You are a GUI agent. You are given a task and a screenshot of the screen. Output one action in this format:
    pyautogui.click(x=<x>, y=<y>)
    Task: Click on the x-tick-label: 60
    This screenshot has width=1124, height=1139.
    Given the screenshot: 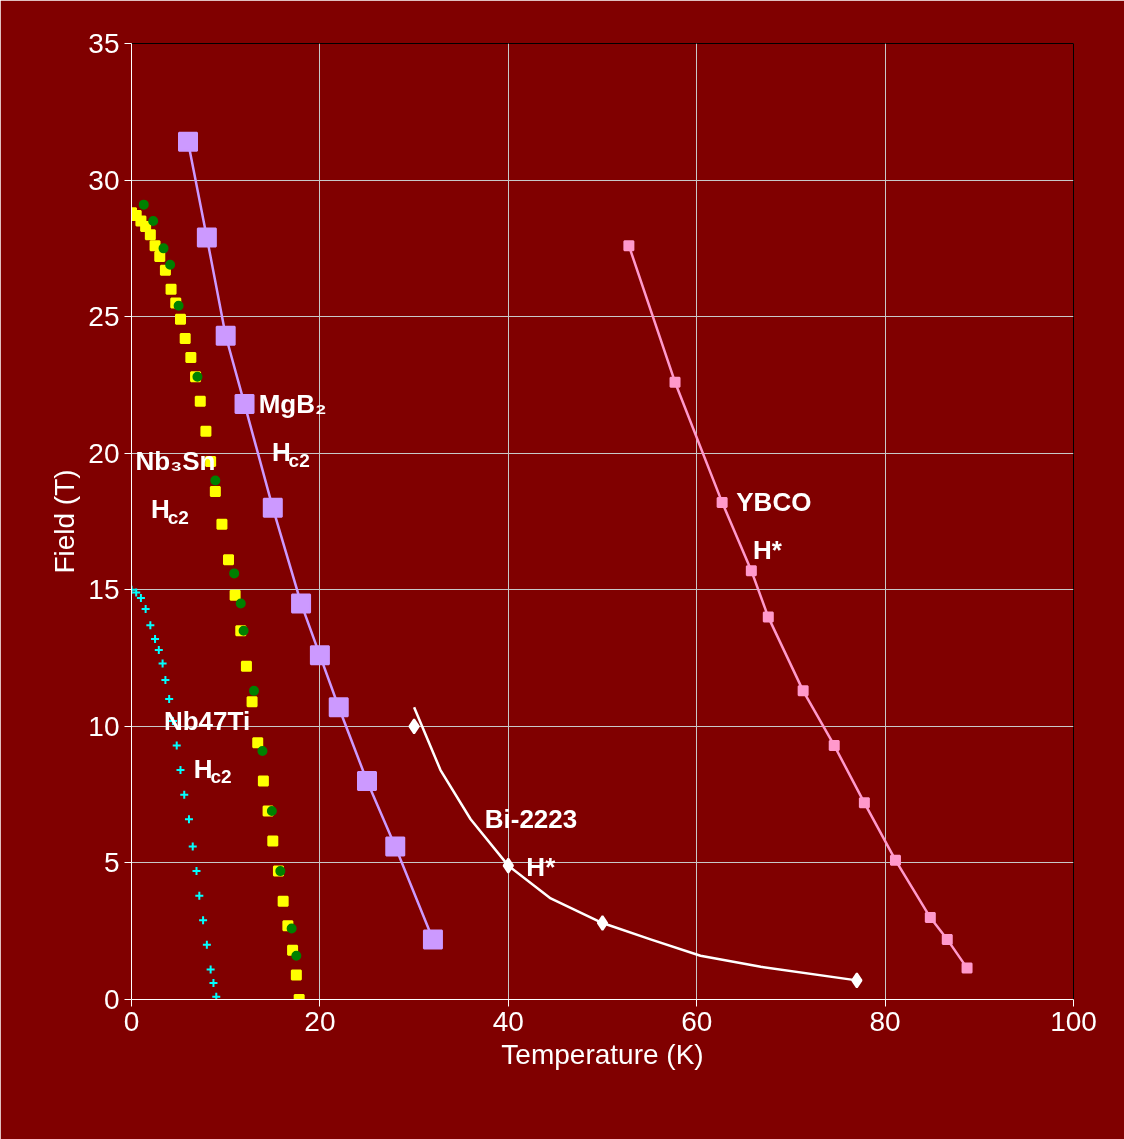 What is the action you would take?
    pyautogui.click(x=697, y=1021)
    